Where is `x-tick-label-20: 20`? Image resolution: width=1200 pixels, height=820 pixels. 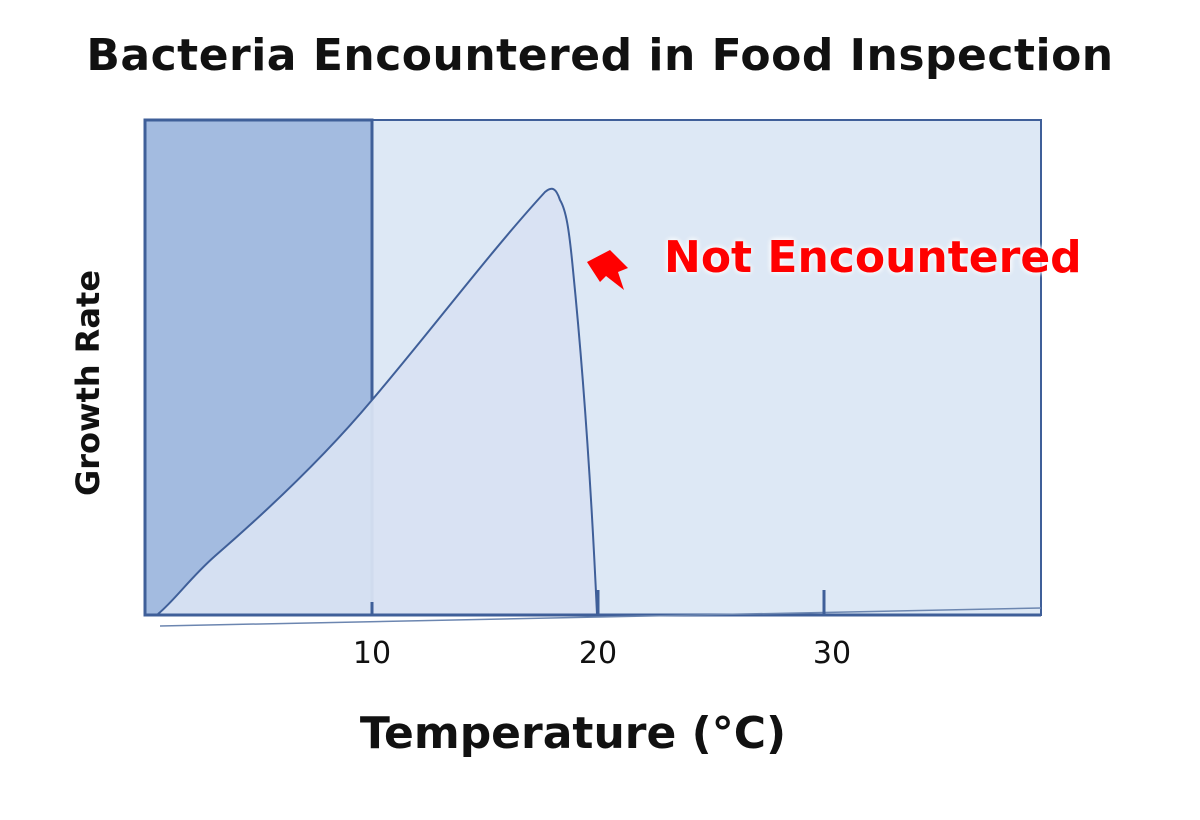
x-tick-label-20: 20 is located at coordinates (598, 653).